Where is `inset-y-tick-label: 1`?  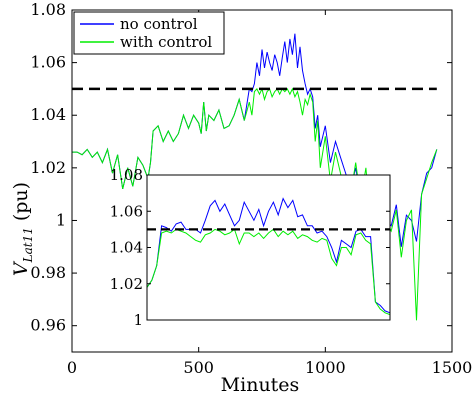 inset-y-tick-label: 1 is located at coordinates (138, 320).